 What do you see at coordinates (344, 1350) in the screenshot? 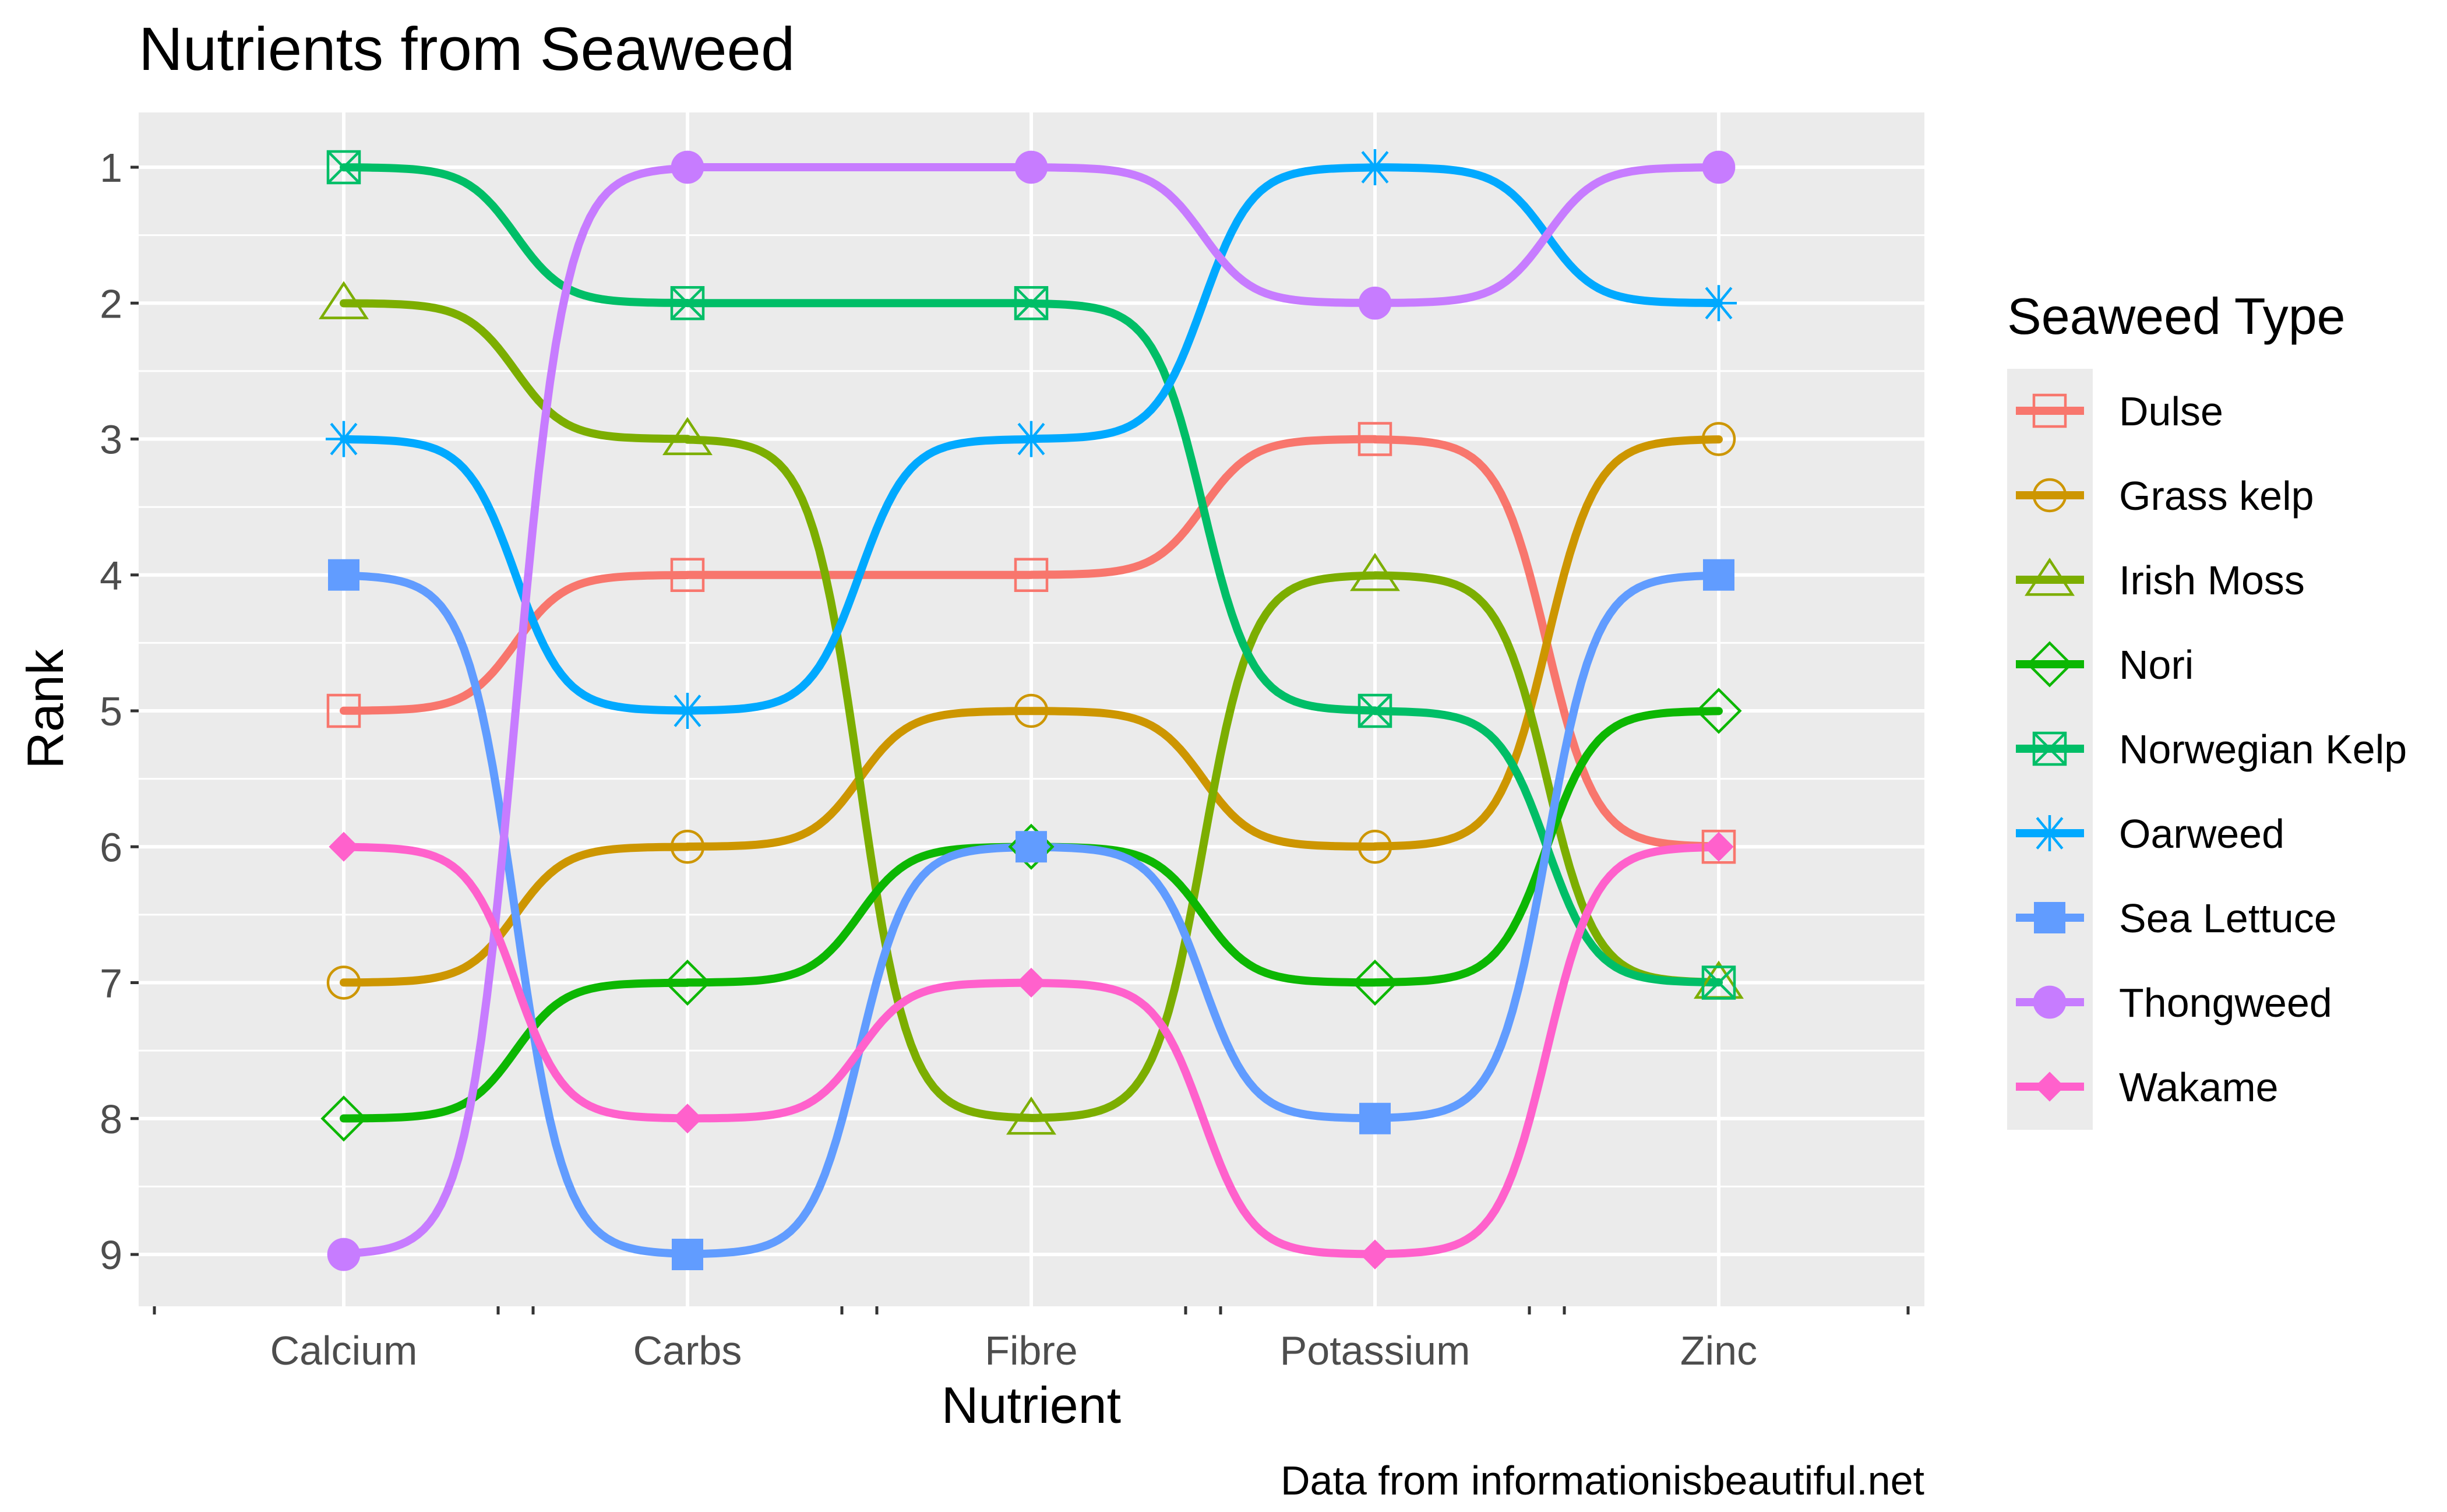
I see `x-tick-label: Calcium` at bounding box center [344, 1350].